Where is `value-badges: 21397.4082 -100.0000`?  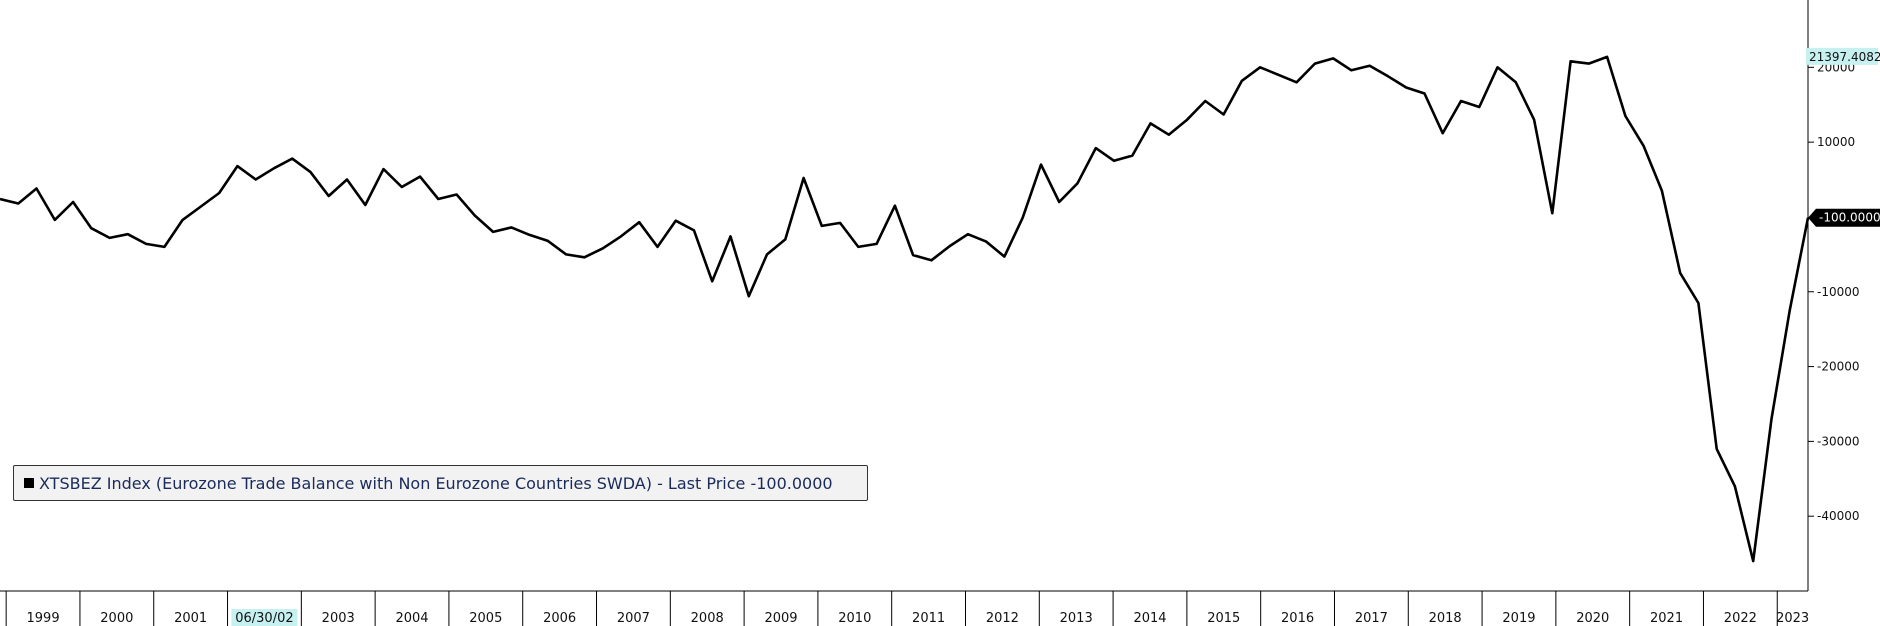 value-badges: 21397.4082 -100.0000 is located at coordinates (1843, 137).